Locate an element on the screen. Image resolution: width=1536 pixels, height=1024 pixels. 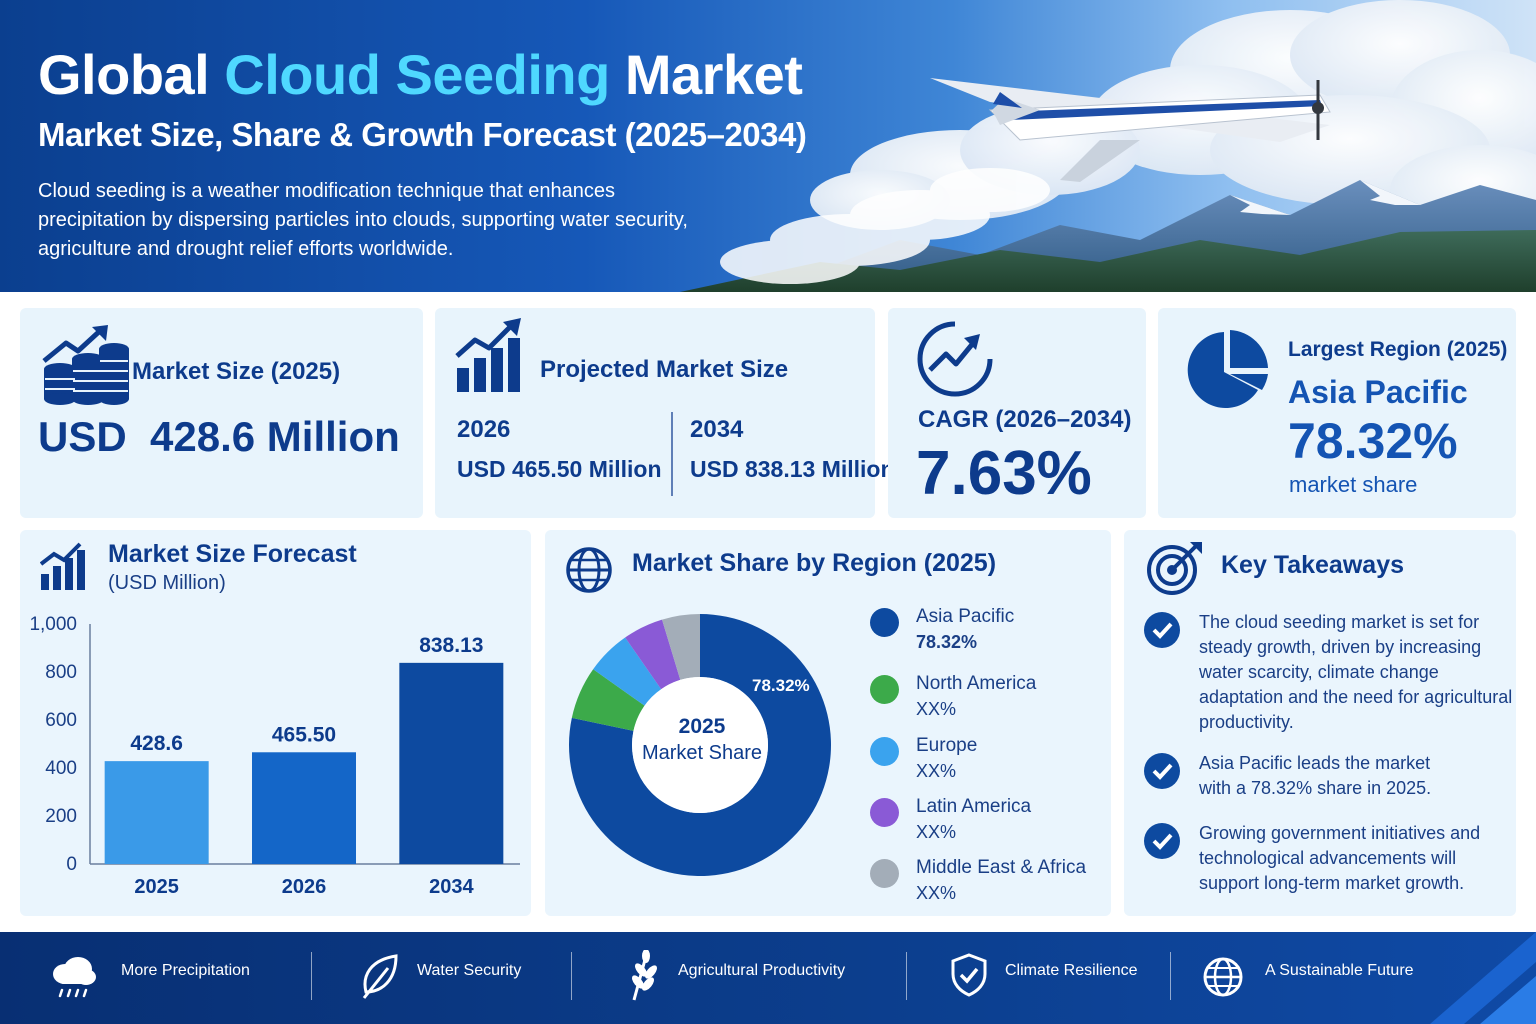
wheat-icon is located at coordinates (644, 975).